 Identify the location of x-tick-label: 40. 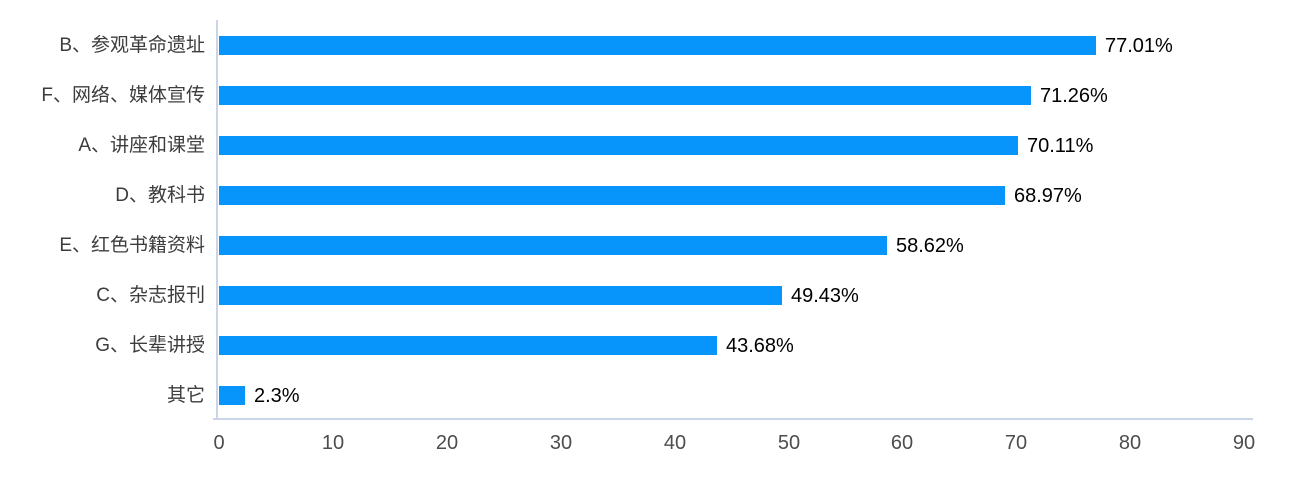
(675, 443).